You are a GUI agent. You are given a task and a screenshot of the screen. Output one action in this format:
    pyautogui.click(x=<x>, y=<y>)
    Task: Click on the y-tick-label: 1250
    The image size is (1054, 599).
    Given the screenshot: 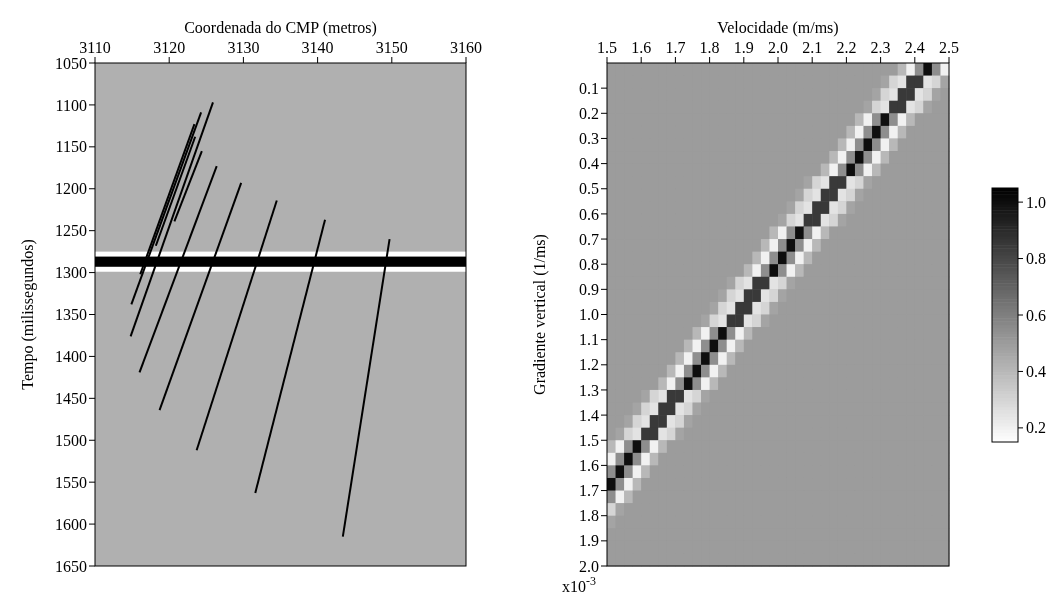 What is the action you would take?
    pyautogui.click(x=71, y=231)
    